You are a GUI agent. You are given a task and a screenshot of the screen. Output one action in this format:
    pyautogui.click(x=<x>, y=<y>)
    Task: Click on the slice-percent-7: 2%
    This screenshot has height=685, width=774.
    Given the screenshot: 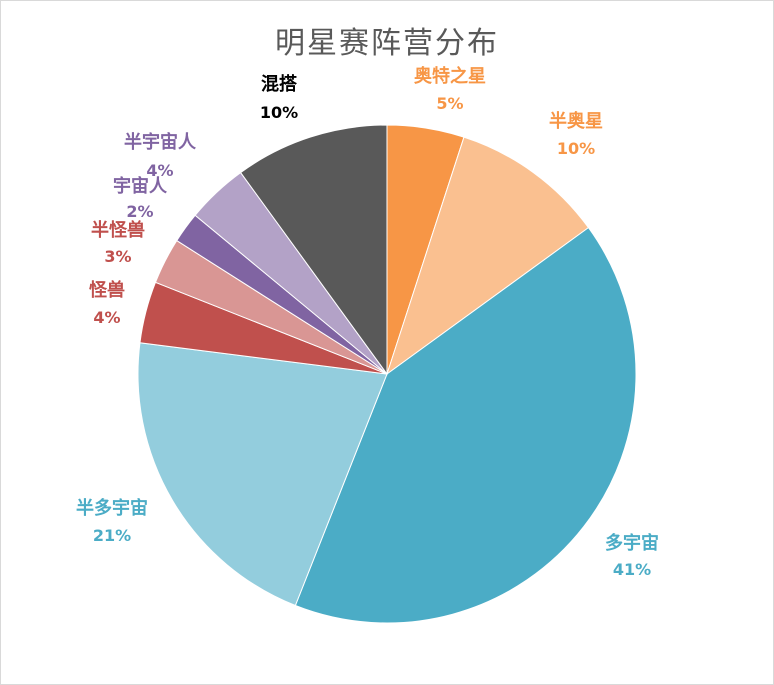 What is the action you would take?
    pyautogui.click(x=139, y=211)
    